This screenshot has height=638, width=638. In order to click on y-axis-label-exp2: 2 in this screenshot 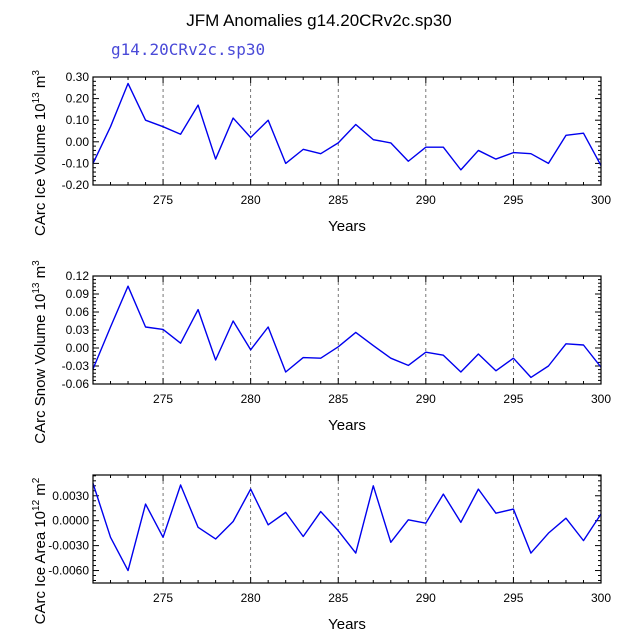, I will do `click(36, 480)`.